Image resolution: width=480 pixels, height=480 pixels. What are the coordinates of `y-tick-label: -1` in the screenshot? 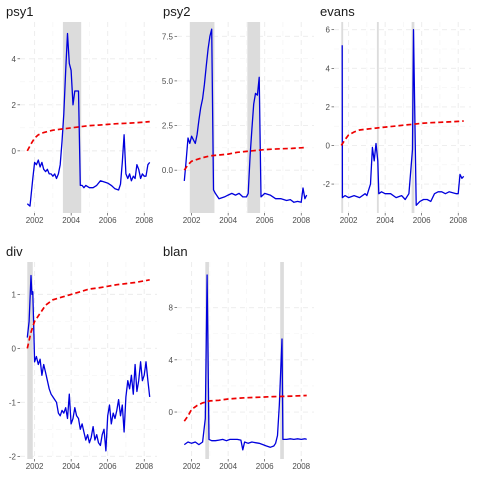 It's located at (13, 402).